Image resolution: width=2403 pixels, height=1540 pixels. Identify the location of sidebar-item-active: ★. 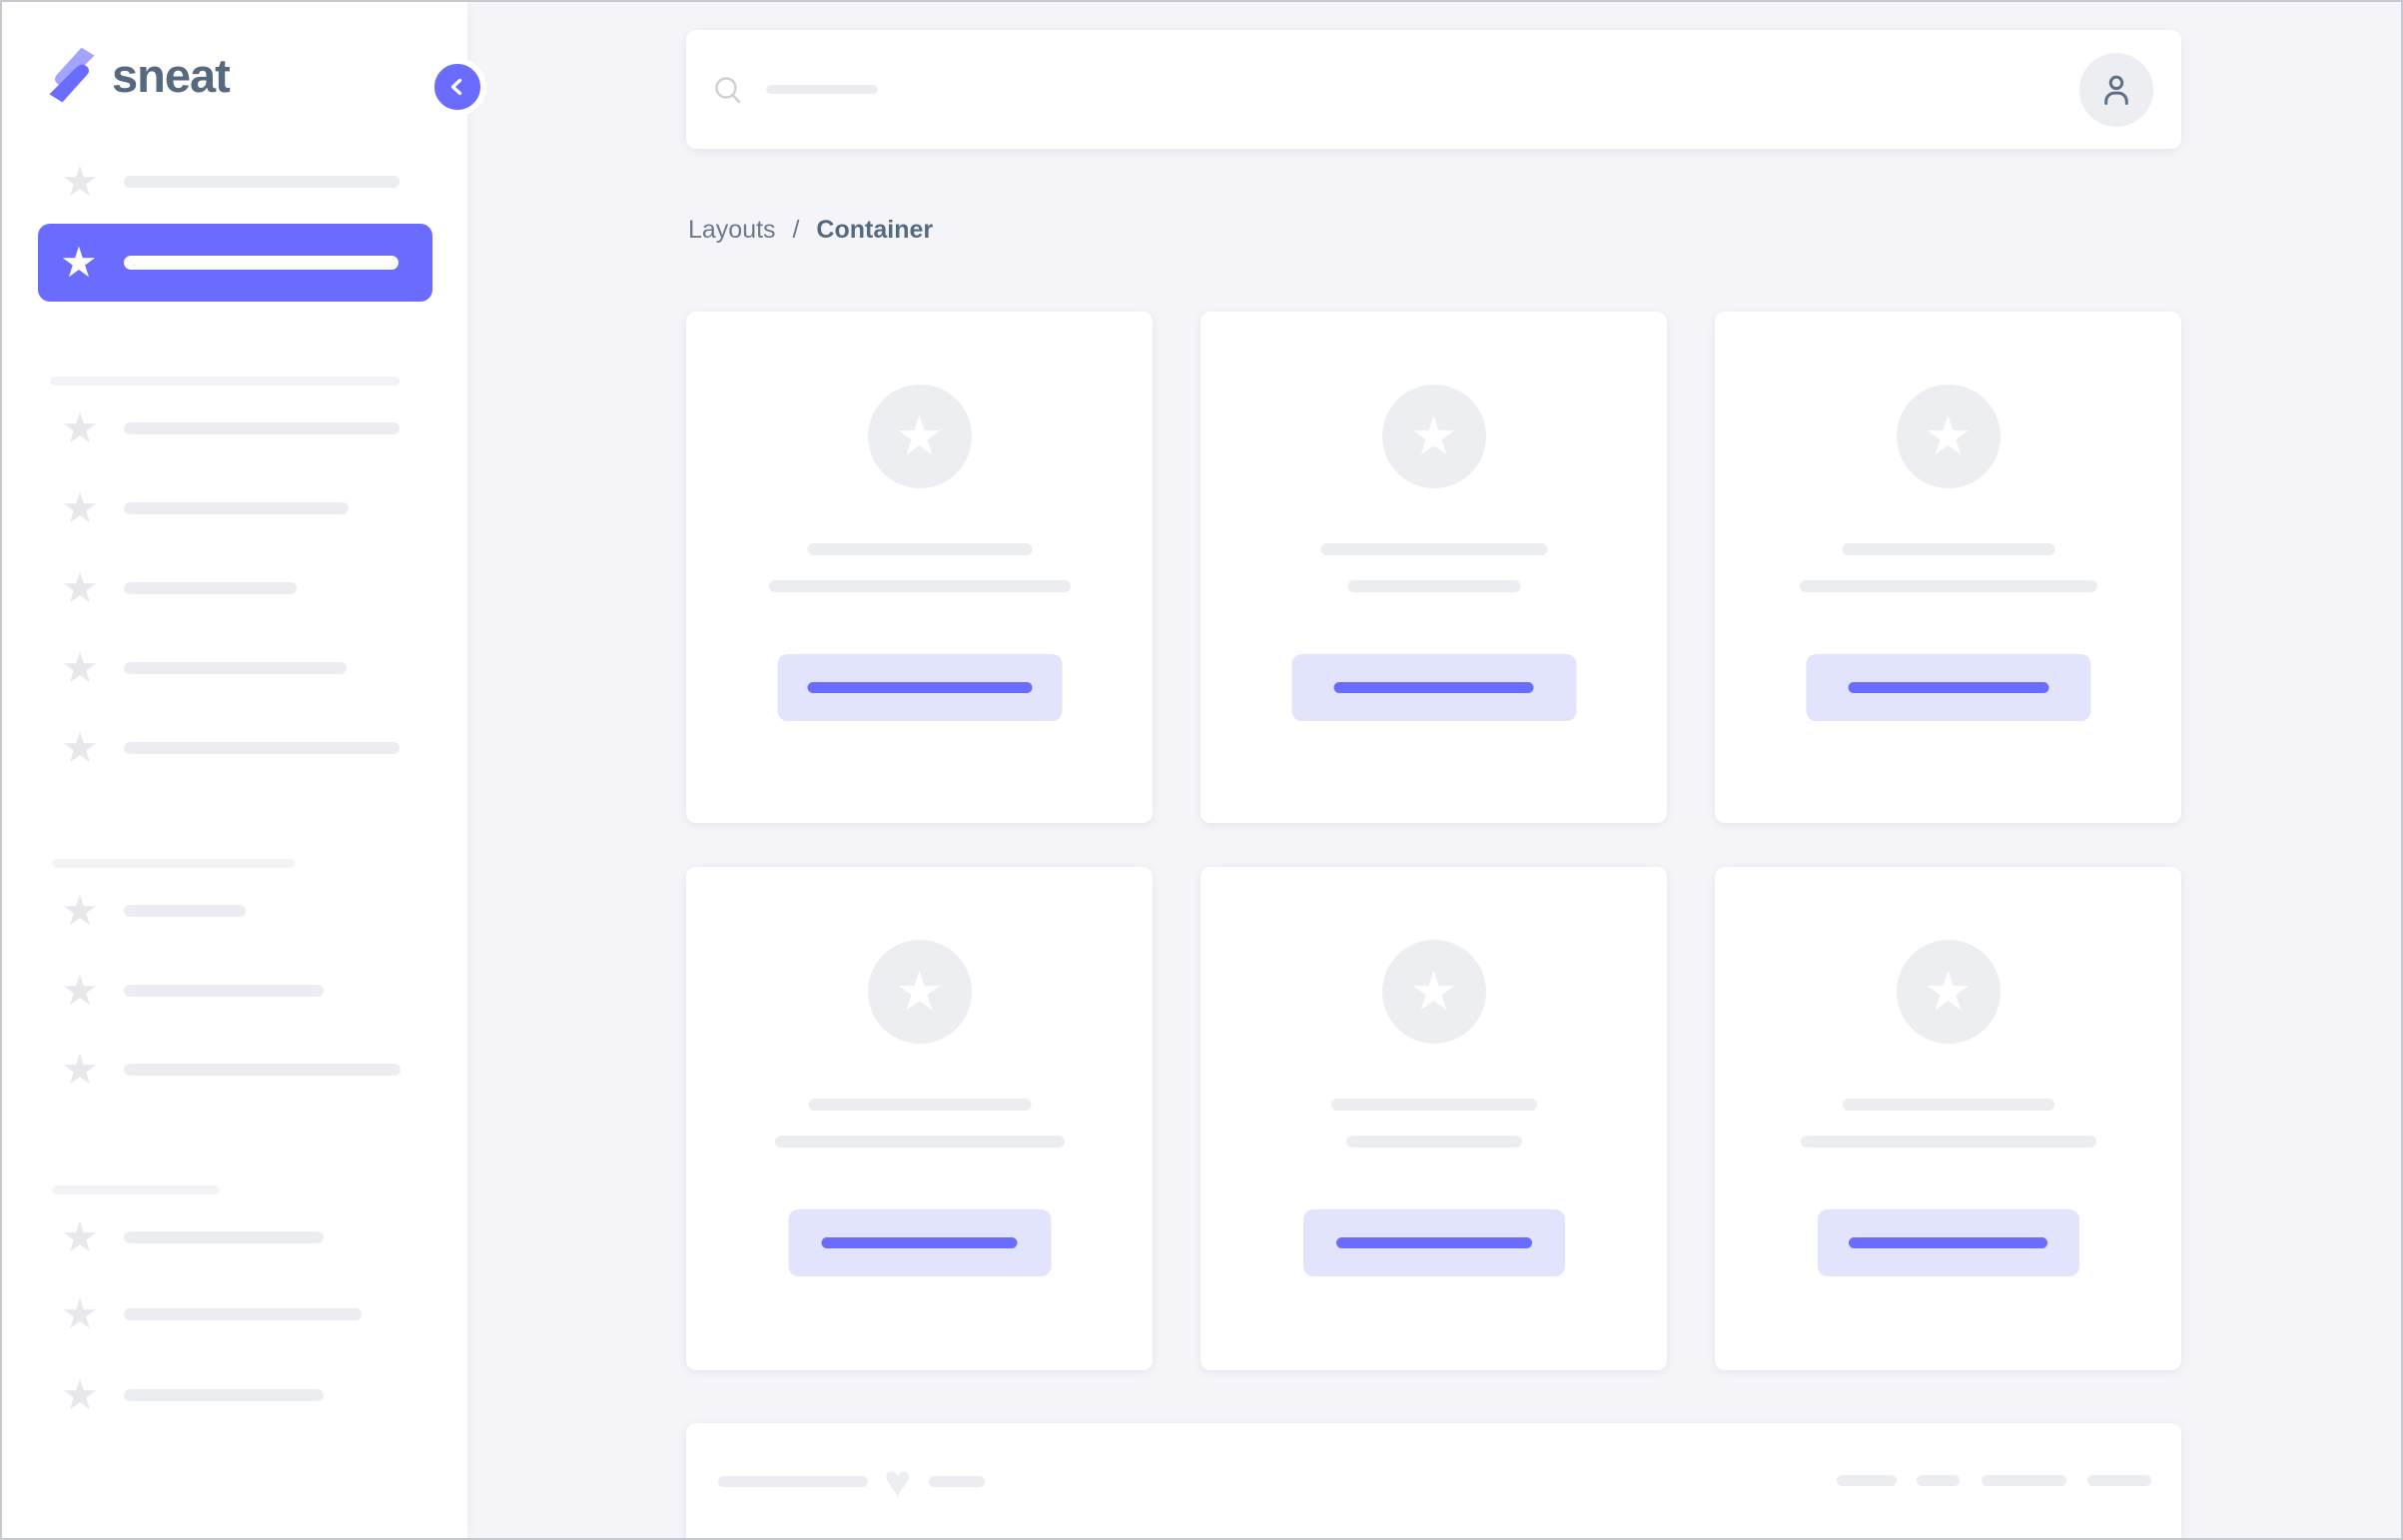
(235, 263).